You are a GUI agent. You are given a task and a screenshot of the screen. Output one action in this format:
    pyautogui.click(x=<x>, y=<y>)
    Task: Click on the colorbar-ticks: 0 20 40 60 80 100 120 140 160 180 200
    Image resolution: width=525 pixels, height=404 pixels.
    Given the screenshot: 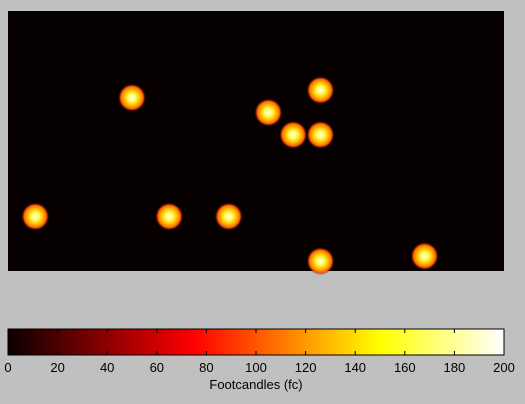 What is the action you would take?
    pyautogui.click(x=259, y=352)
    